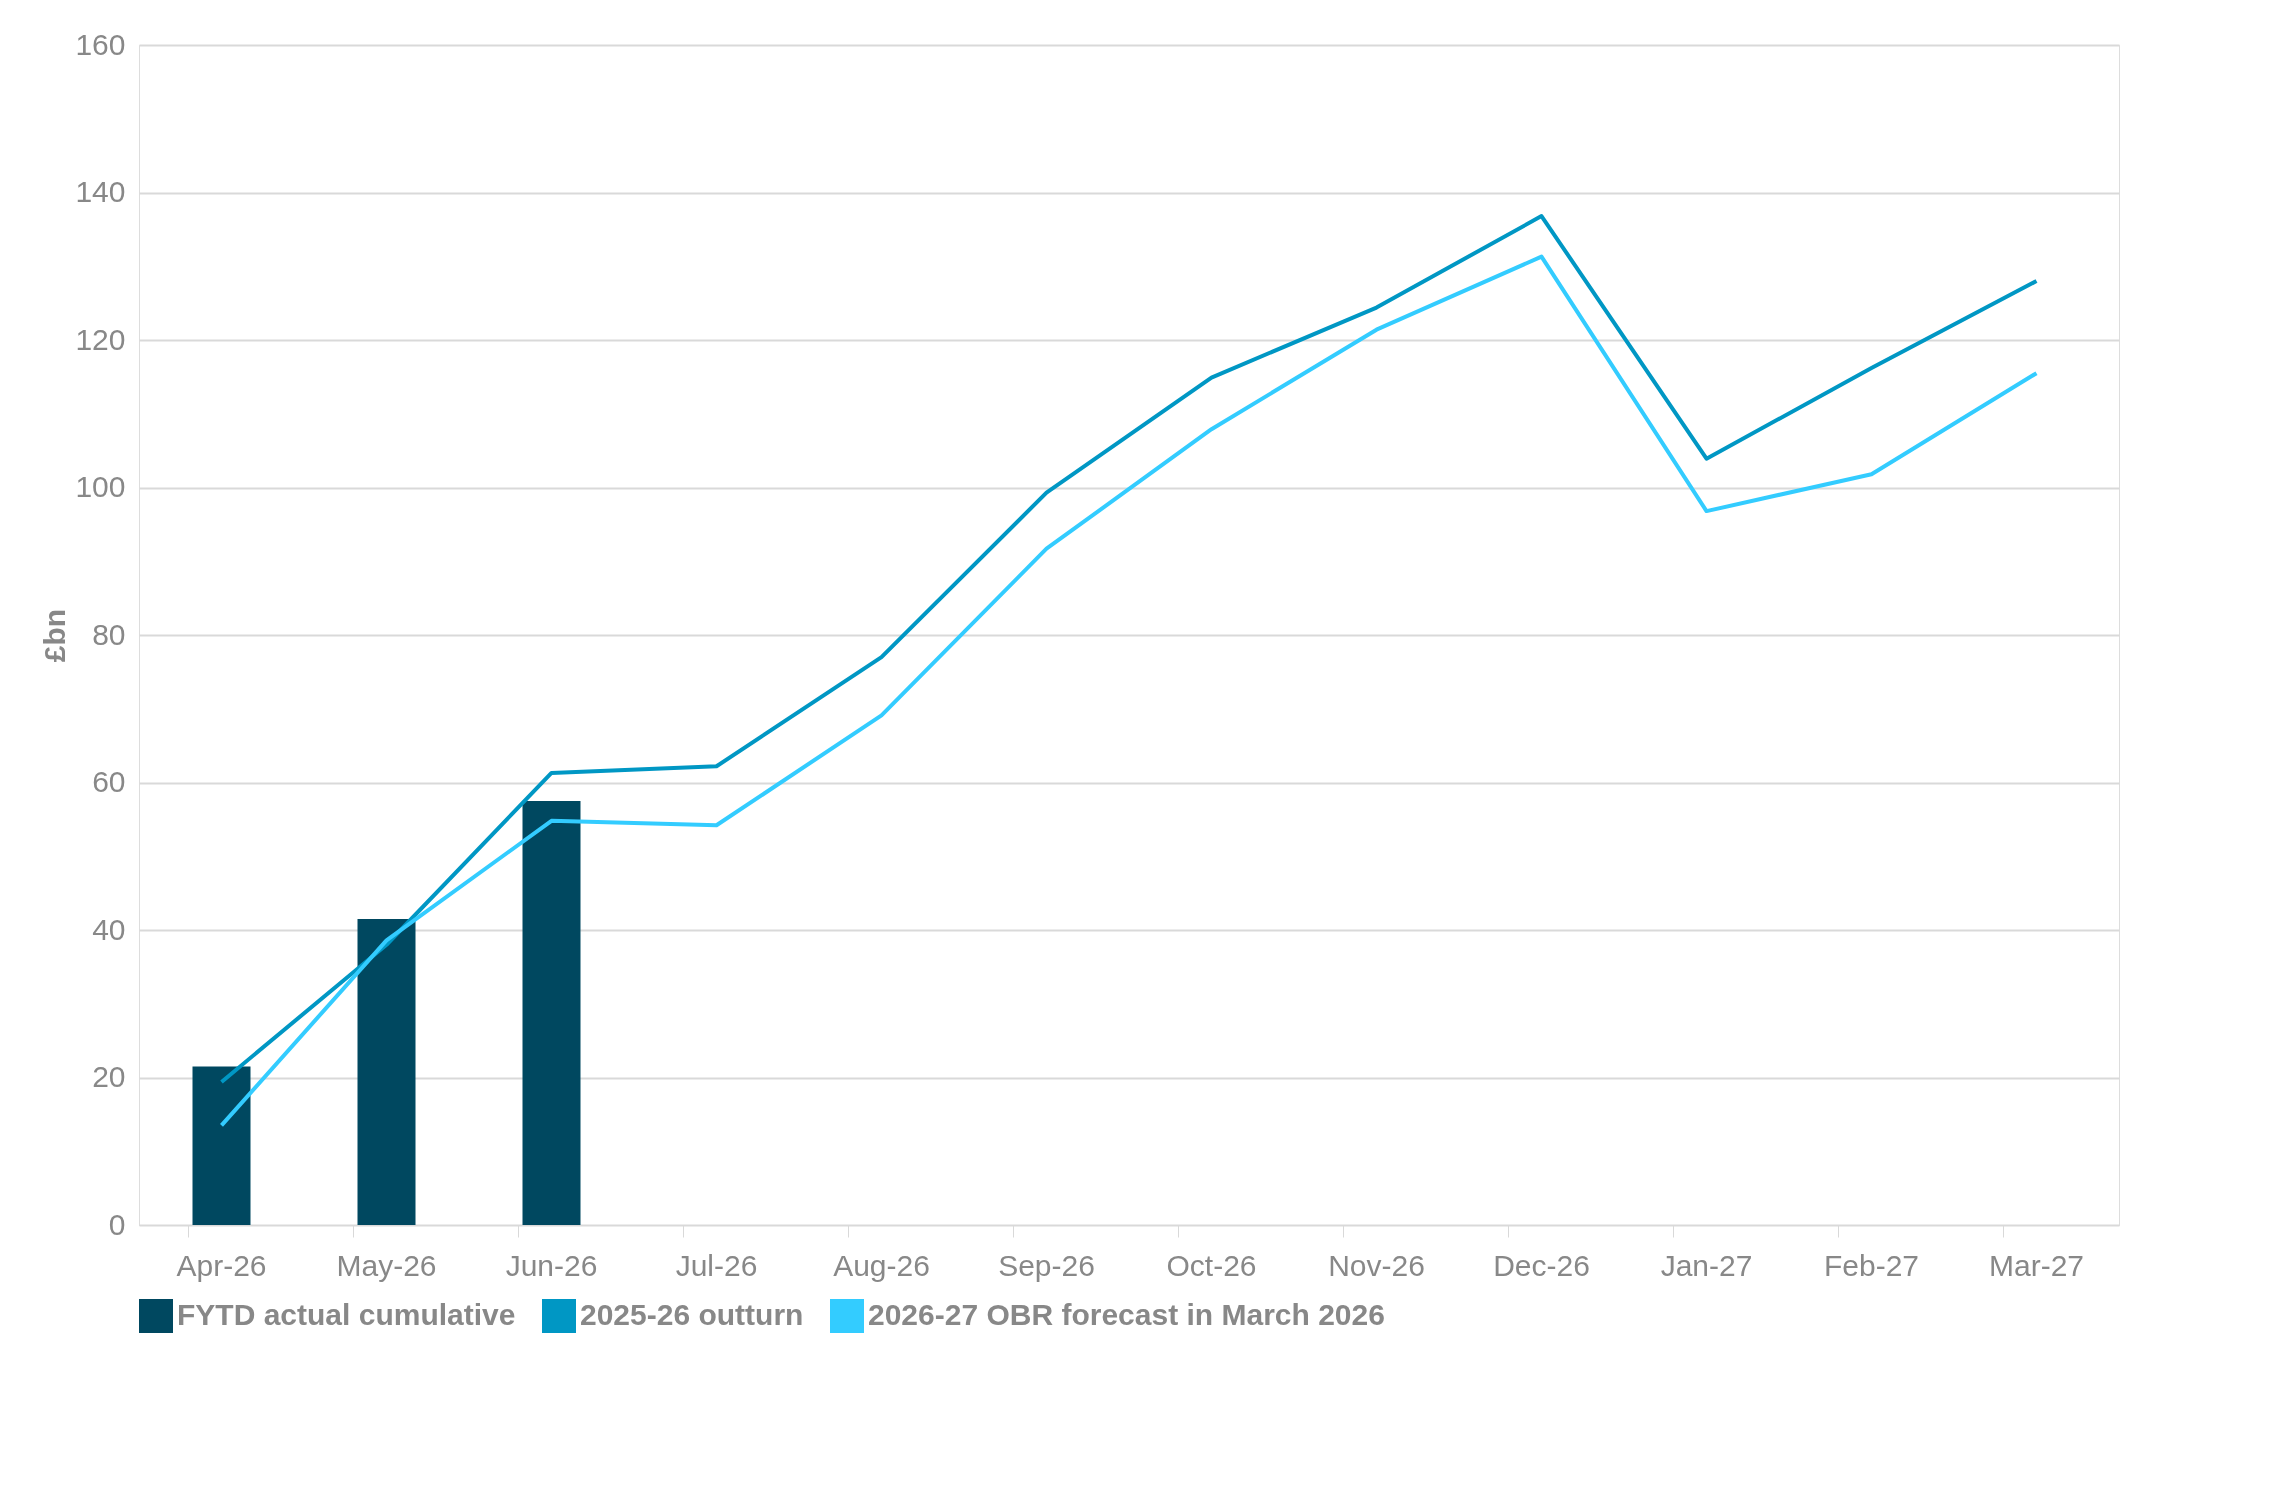 The width and height of the screenshot is (2275, 1488). What do you see at coordinates (55, 635) in the screenshot?
I see `y-axis-title: £bn` at bounding box center [55, 635].